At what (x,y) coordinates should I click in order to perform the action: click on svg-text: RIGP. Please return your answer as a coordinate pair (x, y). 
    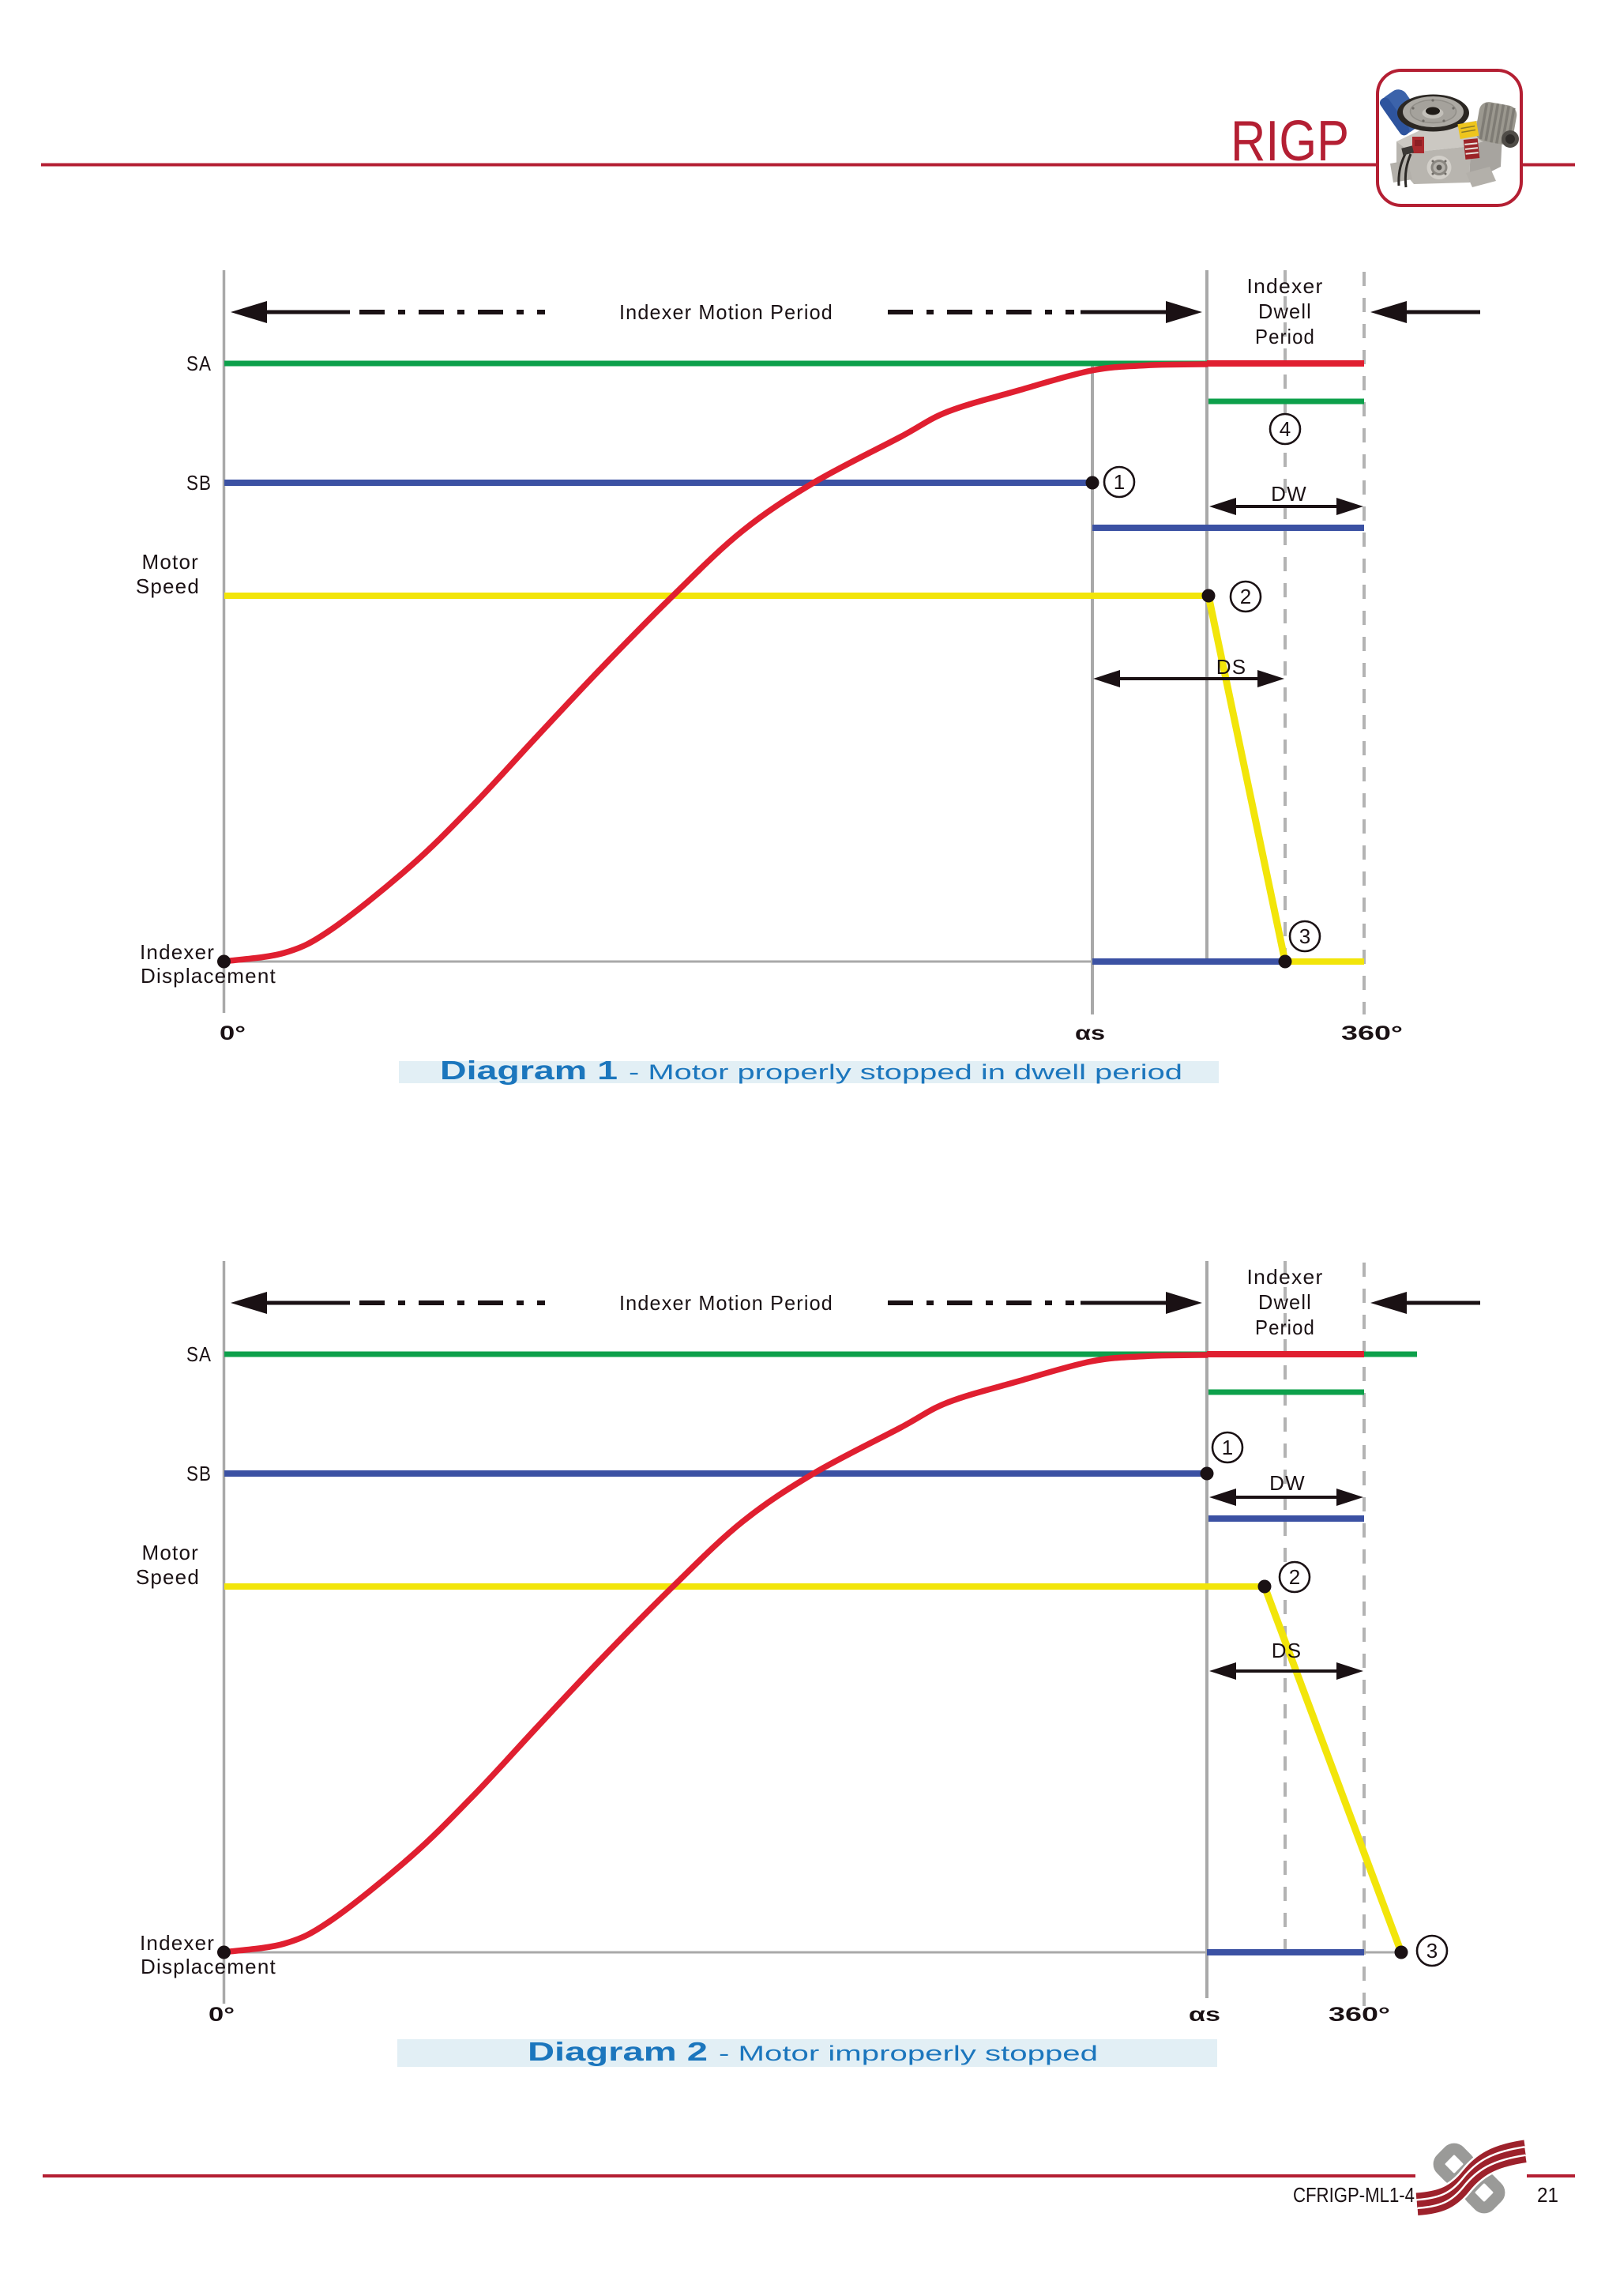
    Looking at the image, I should click on (1290, 141).